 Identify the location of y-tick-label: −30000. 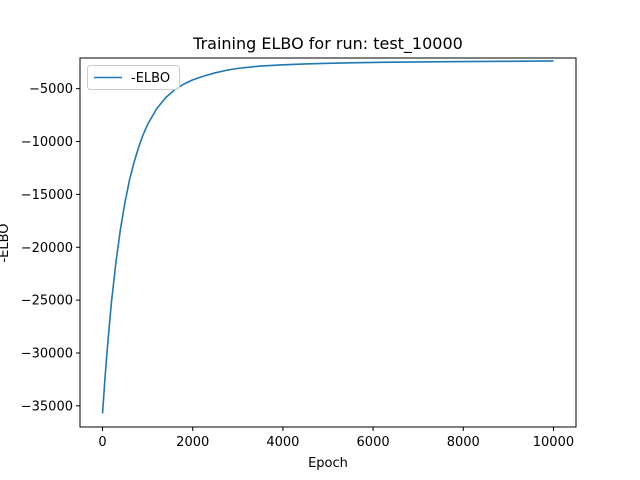
(47, 353).